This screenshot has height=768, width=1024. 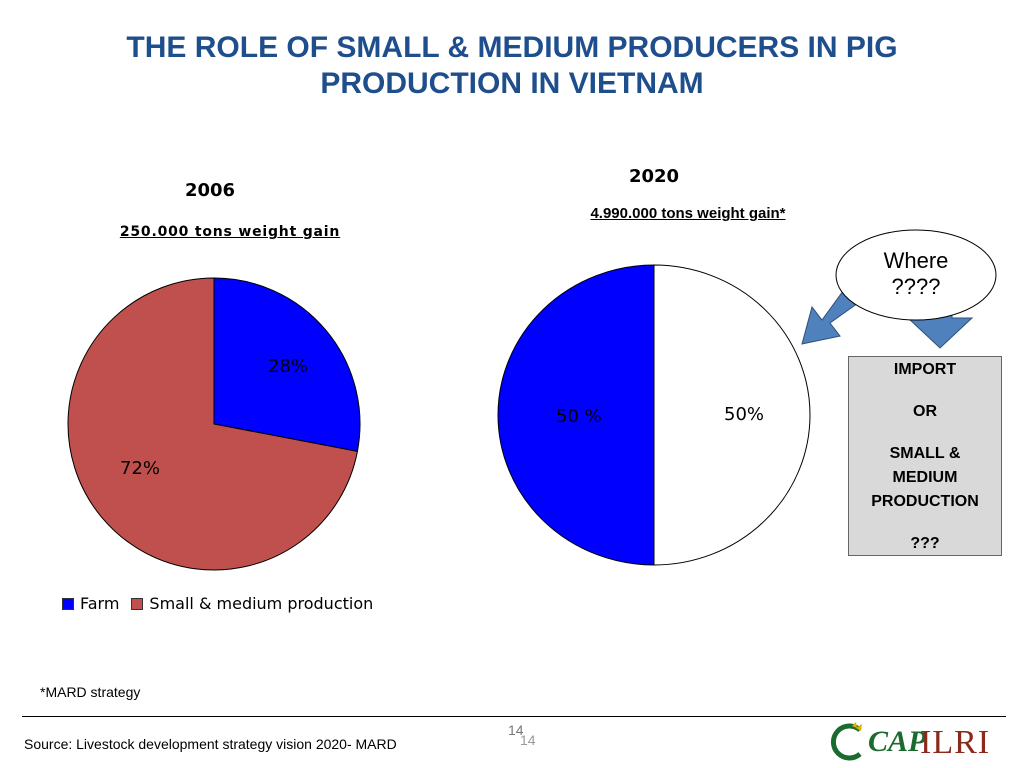 What do you see at coordinates (512, 83) in the screenshot?
I see `slide-title-line-2: PRODUCTION IN VIETNAM` at bounding box center [512, 83].